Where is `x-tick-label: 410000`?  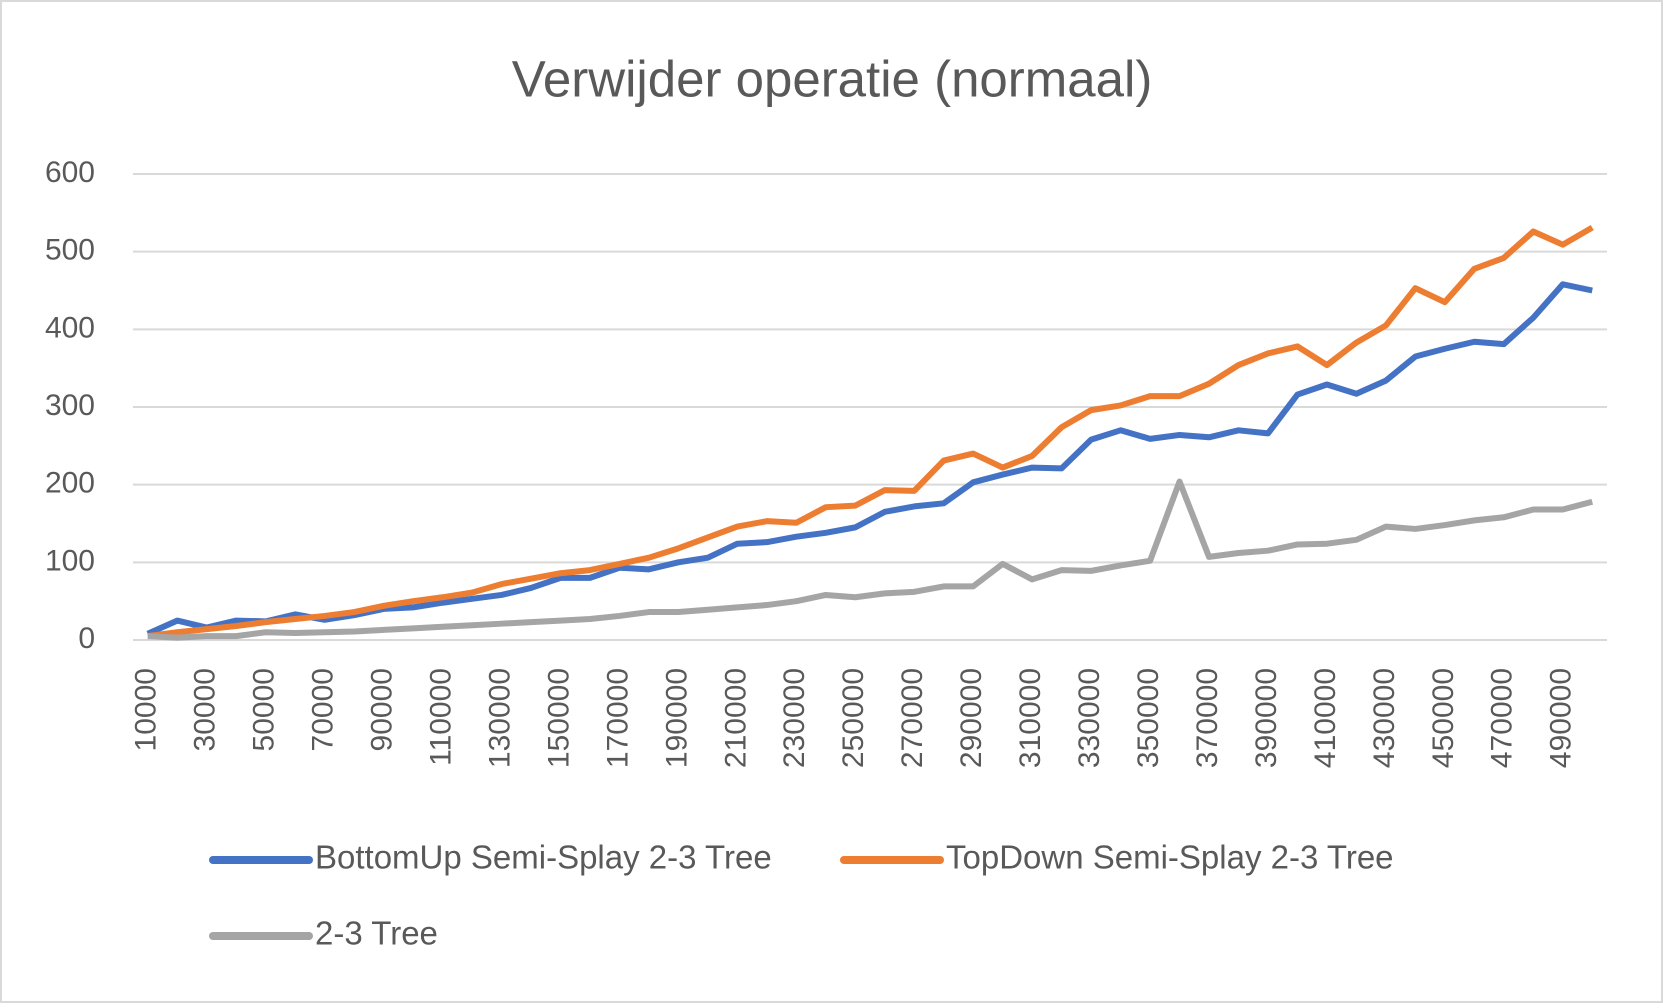
x-tick-label: 410000 is located at coordinates (1325, 718).